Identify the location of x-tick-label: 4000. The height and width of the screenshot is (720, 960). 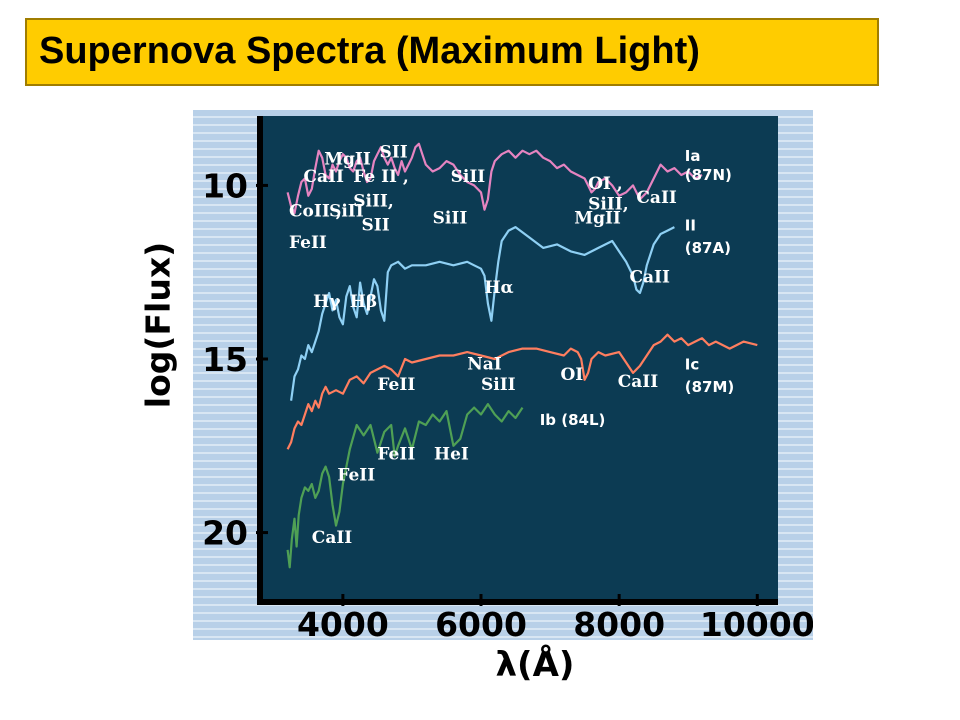
(343, 622).